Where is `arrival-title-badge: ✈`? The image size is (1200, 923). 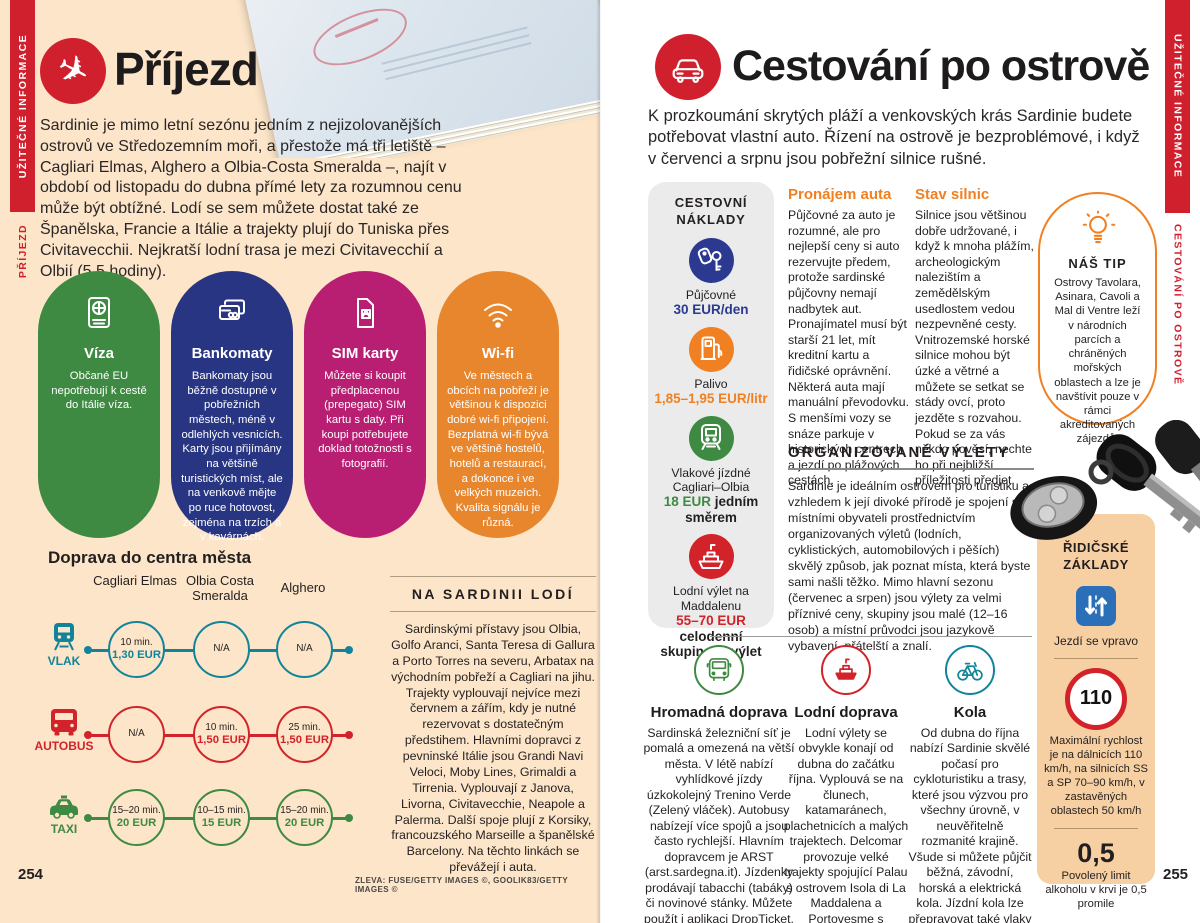 arrival-title-badge: ✈ is located at coordinates (73, 71).